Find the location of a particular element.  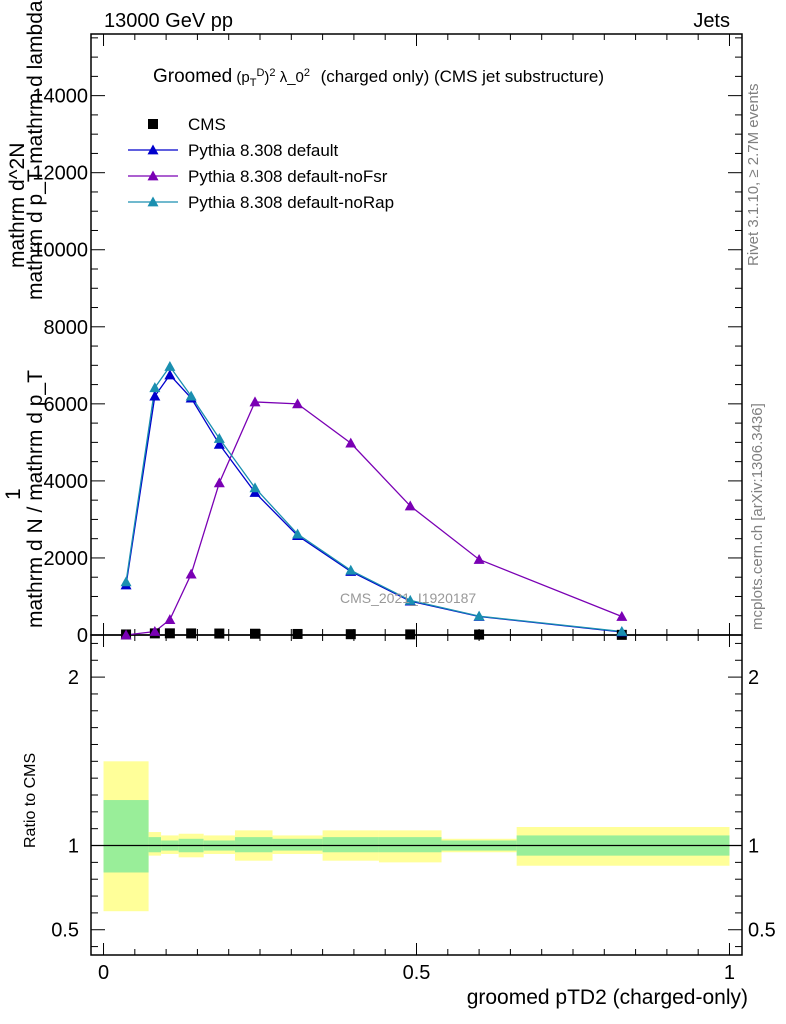

y-tick-label: 12000 is located at coordinates (60, 174).